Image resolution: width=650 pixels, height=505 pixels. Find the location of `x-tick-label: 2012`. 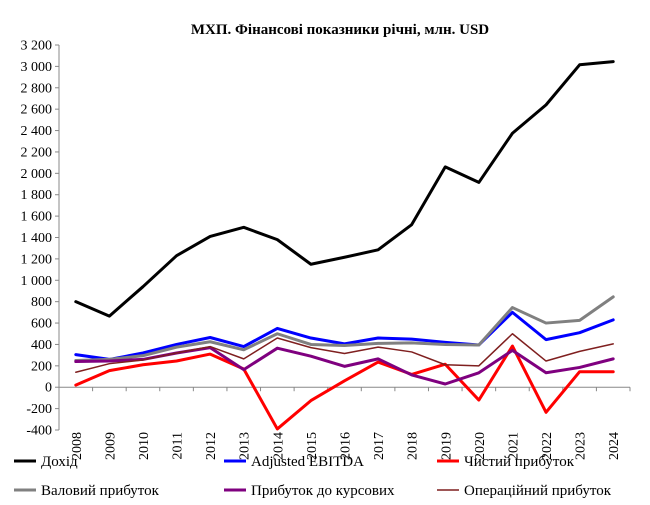

x-tick-label: 2012 is located at coordinates (211, 446).